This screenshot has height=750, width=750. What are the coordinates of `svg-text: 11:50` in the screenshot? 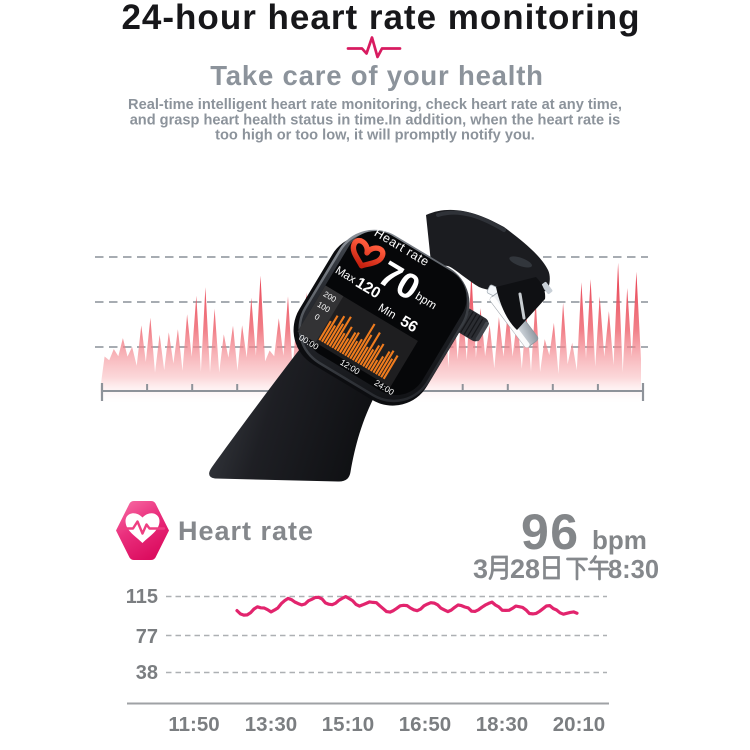 It's located at (193, 724).